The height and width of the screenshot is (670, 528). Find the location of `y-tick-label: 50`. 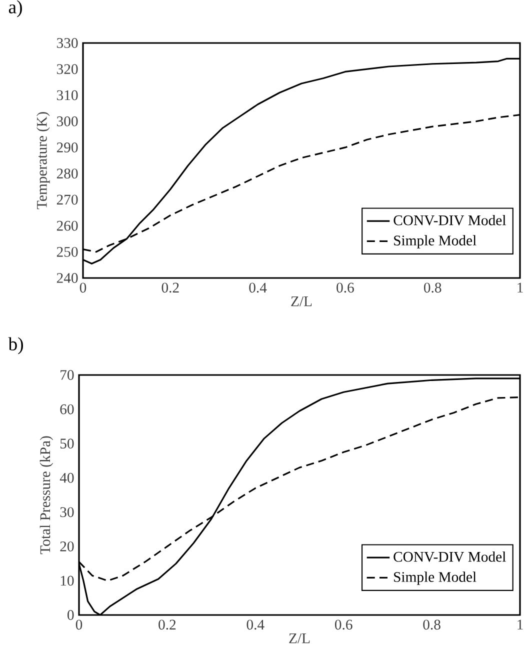

y-tick-label: 50 is located at coordinates (67, 443).